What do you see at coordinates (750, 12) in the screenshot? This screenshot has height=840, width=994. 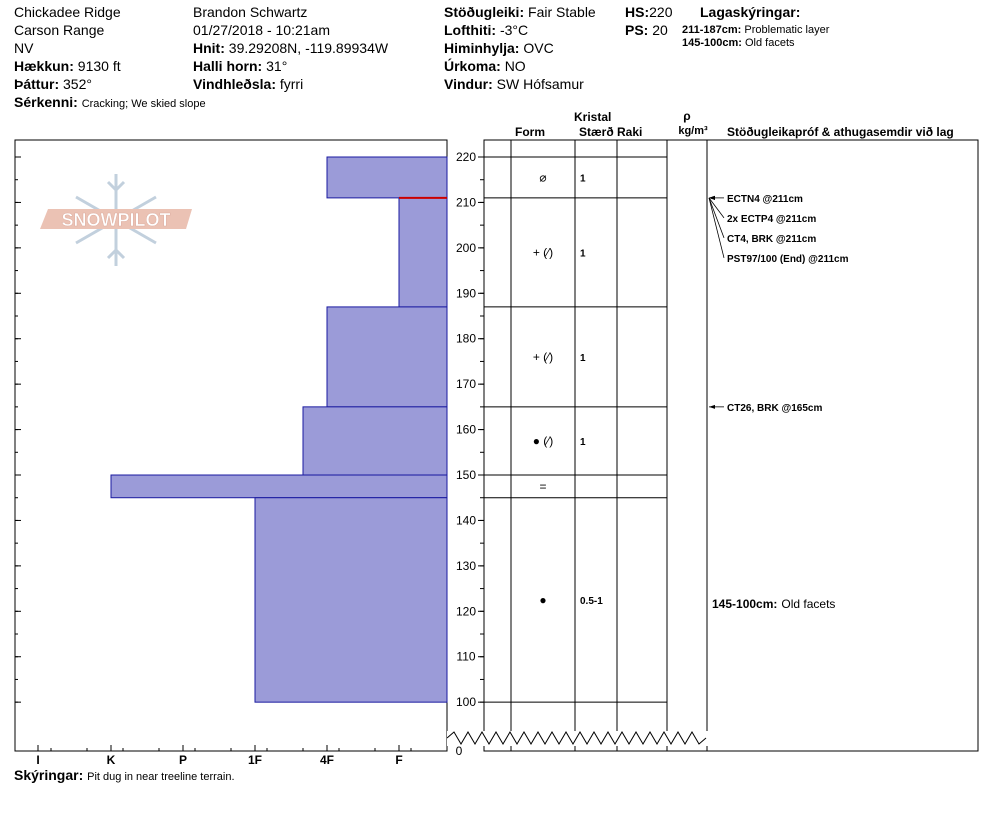 I see `legend-title: Lagaskýringar:` at bounding box center [750, 12].